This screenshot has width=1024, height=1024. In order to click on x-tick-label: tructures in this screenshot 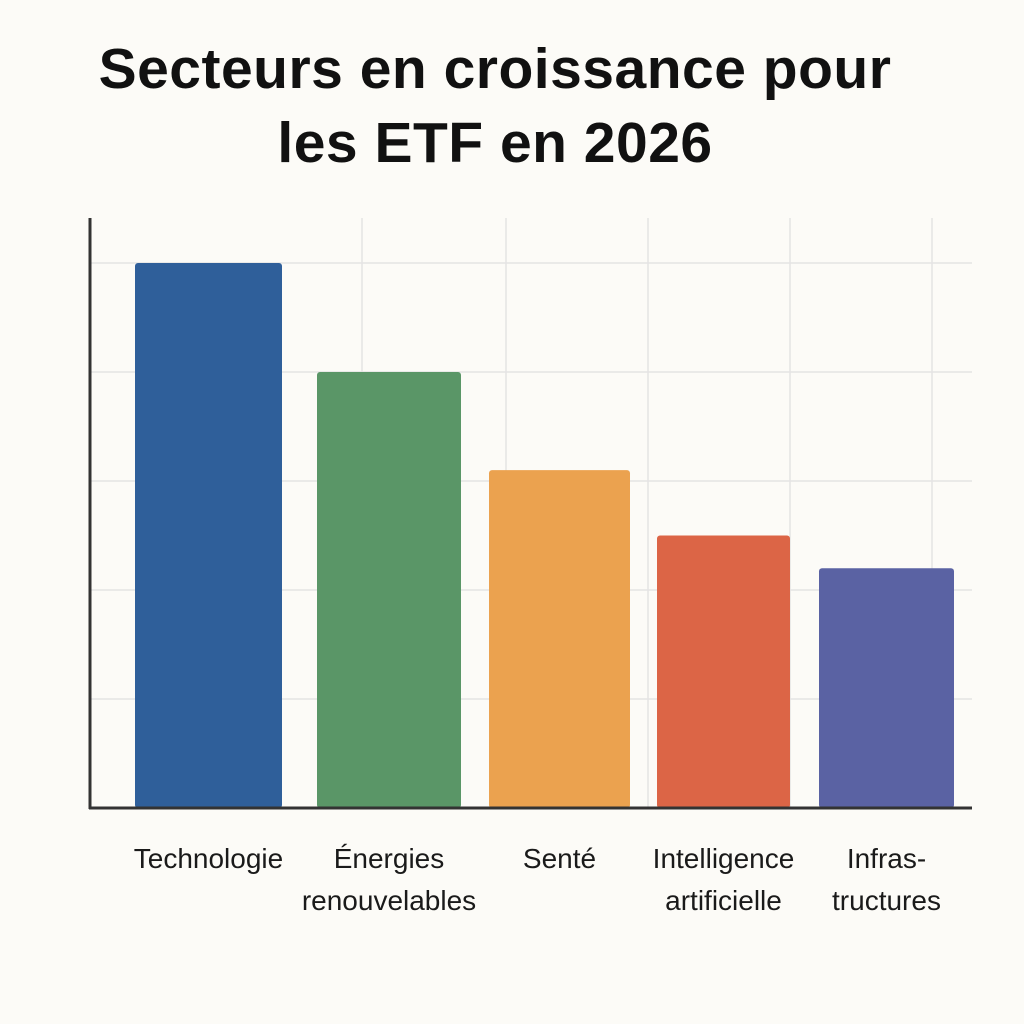, I will do `click(886, 900)`.